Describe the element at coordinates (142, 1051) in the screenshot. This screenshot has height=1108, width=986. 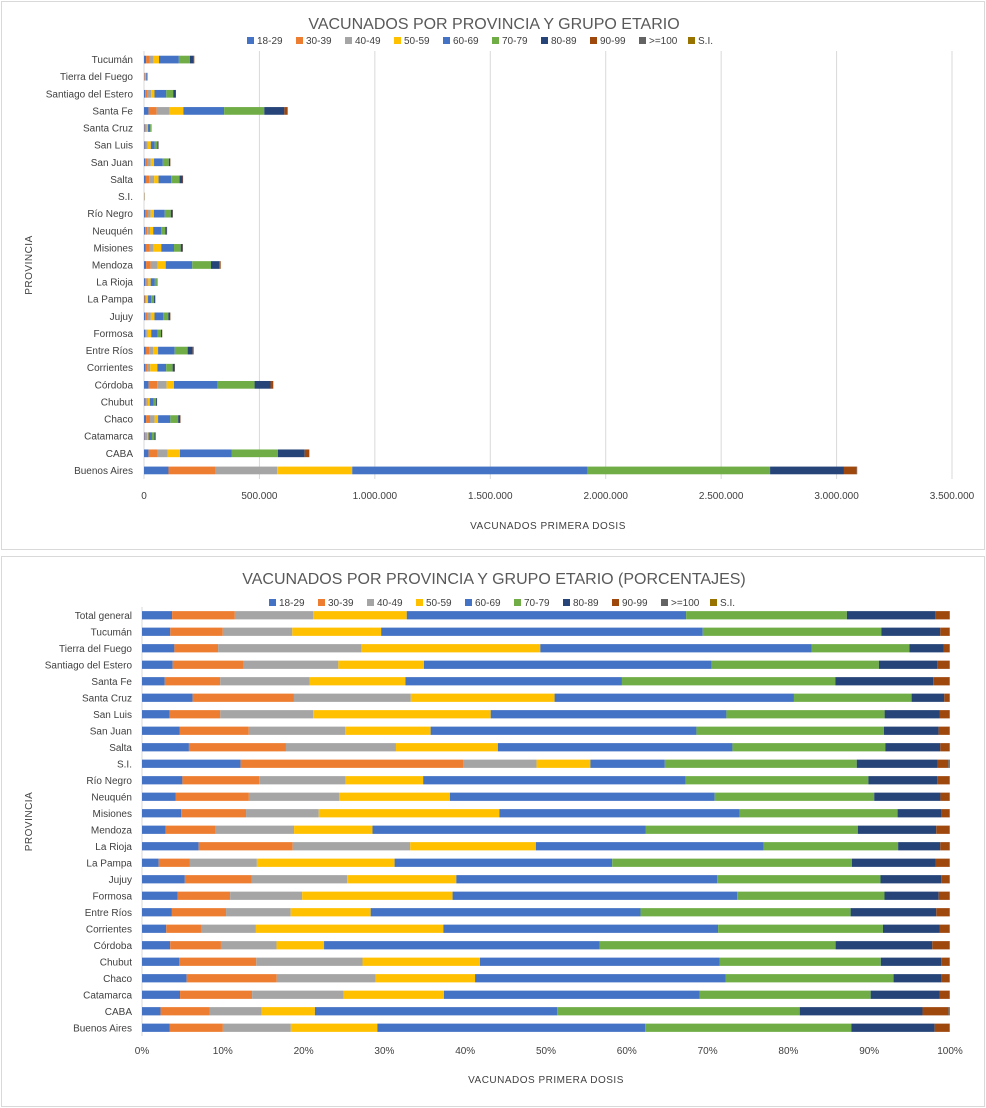
I see `x-tick-label: 0%` at that location.